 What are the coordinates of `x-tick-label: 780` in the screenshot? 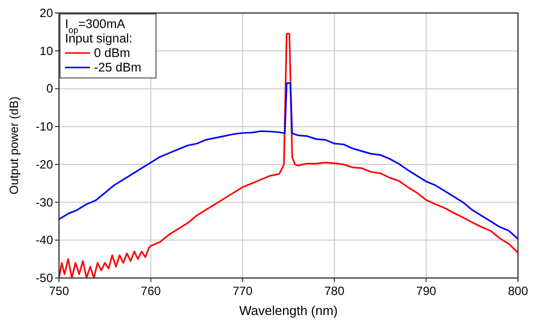 It's located at (334, 291).